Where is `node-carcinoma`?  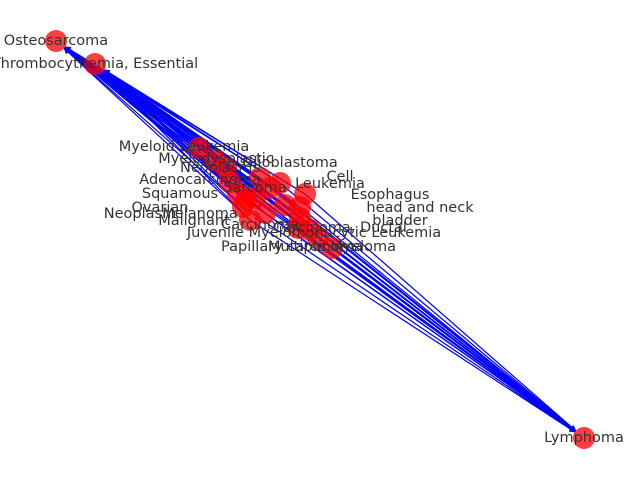
node-carcinoma is located at coordinates (285, 205).